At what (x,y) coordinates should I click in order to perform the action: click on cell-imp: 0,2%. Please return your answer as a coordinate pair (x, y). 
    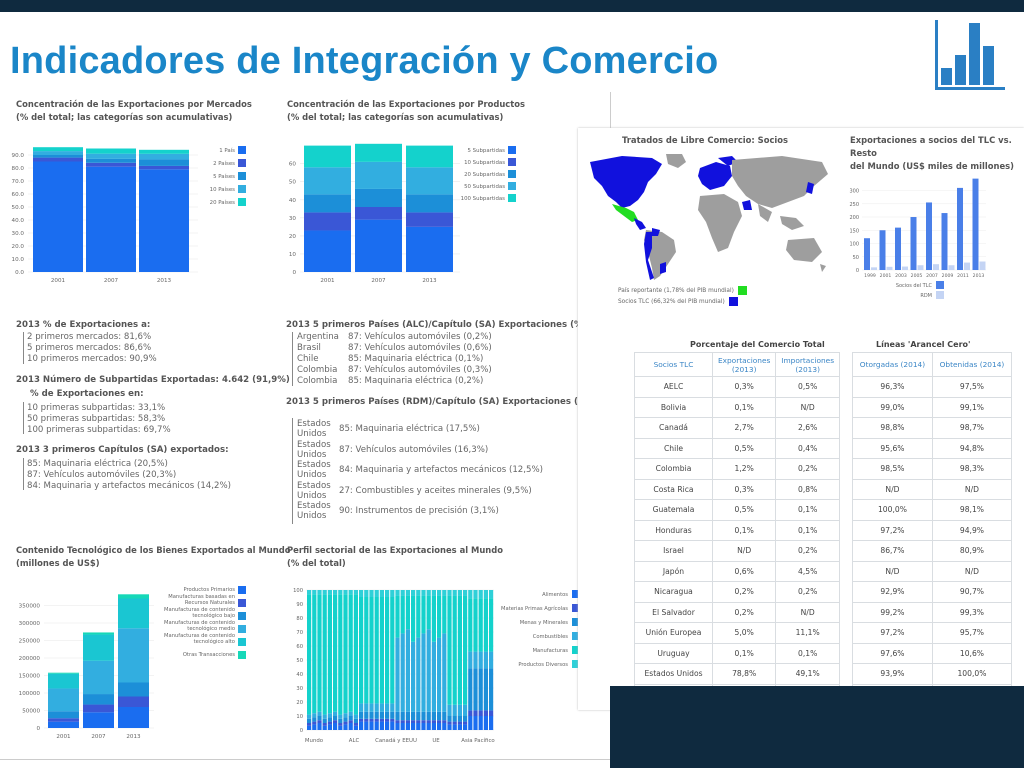
    Looking at the image, I should click on (807, 592).